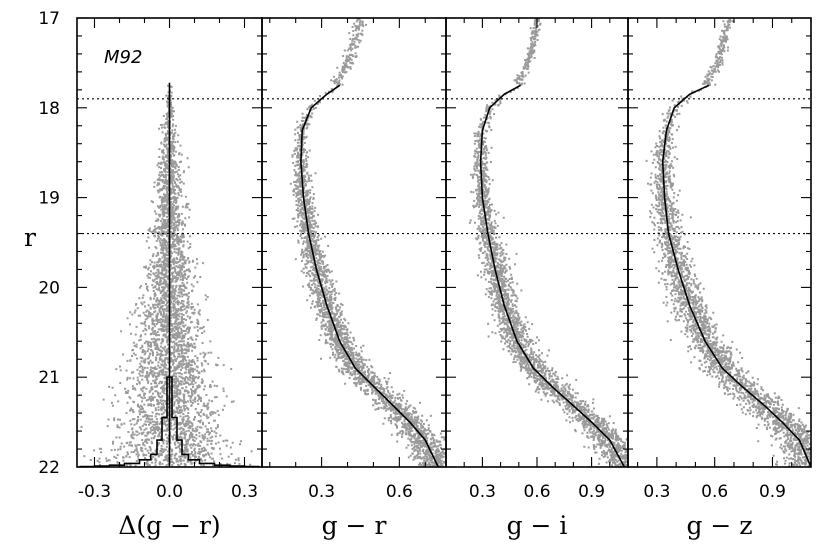 This screenshot has width=830, height=548. What do you see at coordinates (169, 492) in the screenshot?
I see `x-tick-label-delta: 0.0` at bounding box center [169, 492].